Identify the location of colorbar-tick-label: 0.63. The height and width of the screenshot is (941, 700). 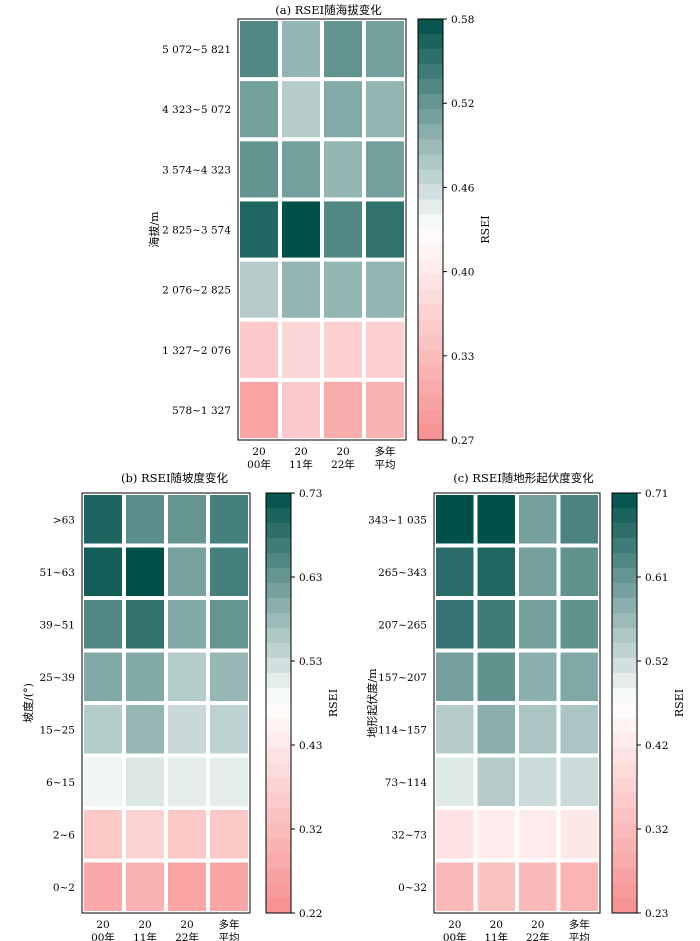
(310, 578).